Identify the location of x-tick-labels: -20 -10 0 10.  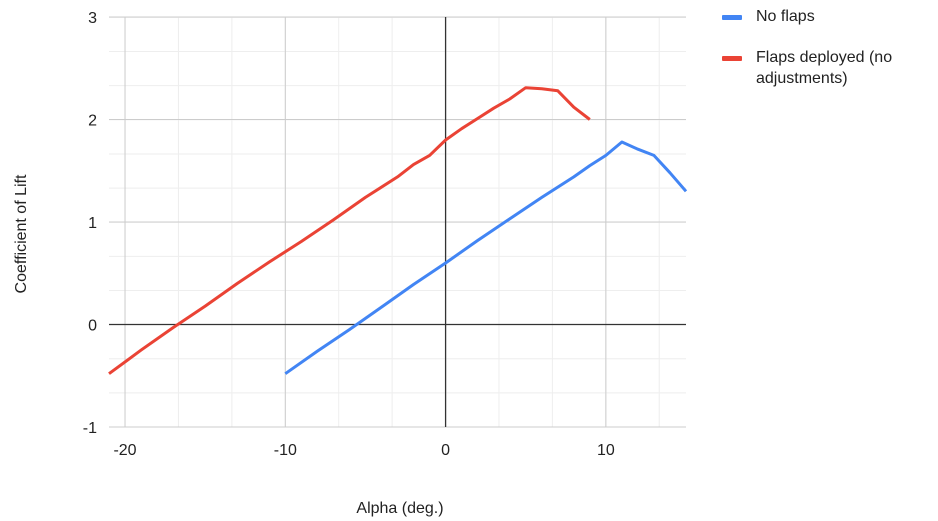
(363, 450).